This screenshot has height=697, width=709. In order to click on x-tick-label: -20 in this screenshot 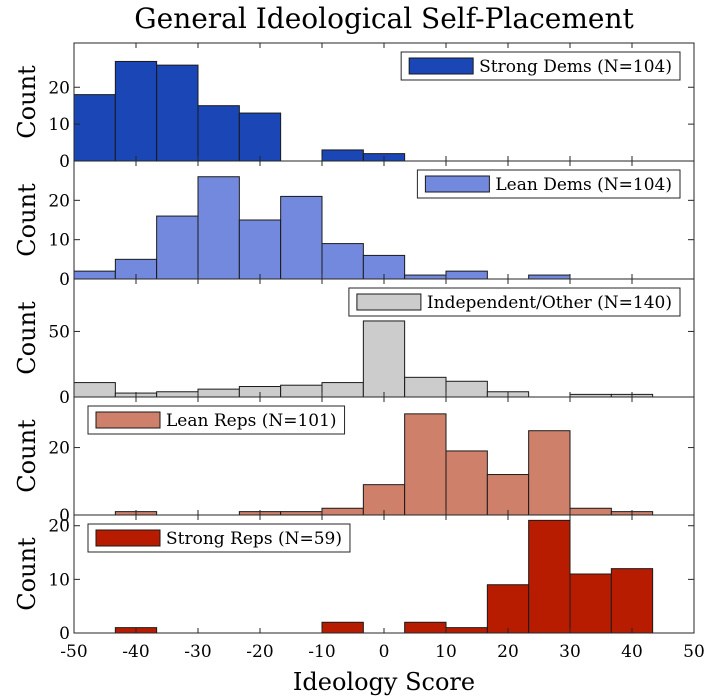, I will do `click(259, 652)`.